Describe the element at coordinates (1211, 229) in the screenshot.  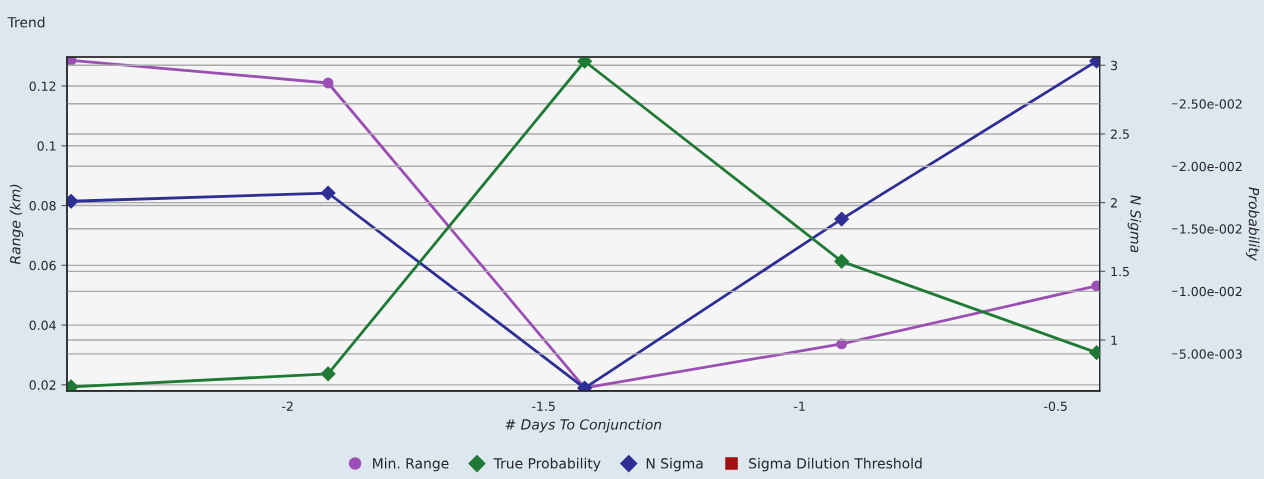
I see `y3-tick-label: 1.50e-002` at that location.